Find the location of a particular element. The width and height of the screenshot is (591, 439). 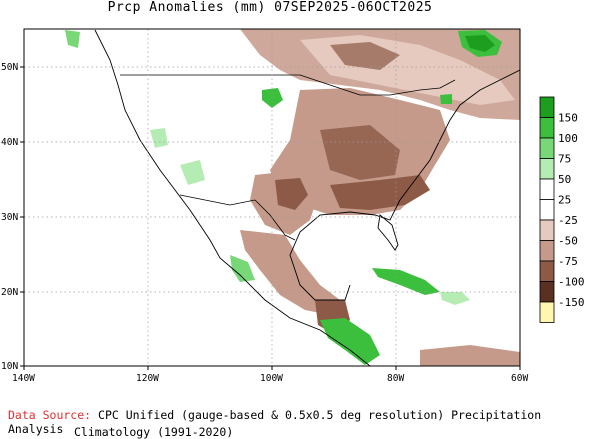

legend-label: -150 is located at coordinates (571, 302).